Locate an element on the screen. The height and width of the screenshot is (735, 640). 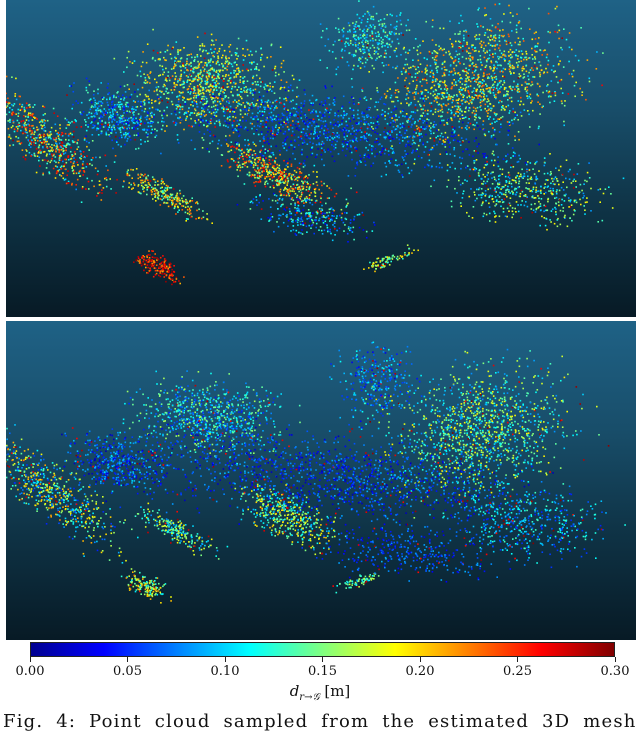
colorbar-tick-label: 0.30 is located at coordinates (615, 671).